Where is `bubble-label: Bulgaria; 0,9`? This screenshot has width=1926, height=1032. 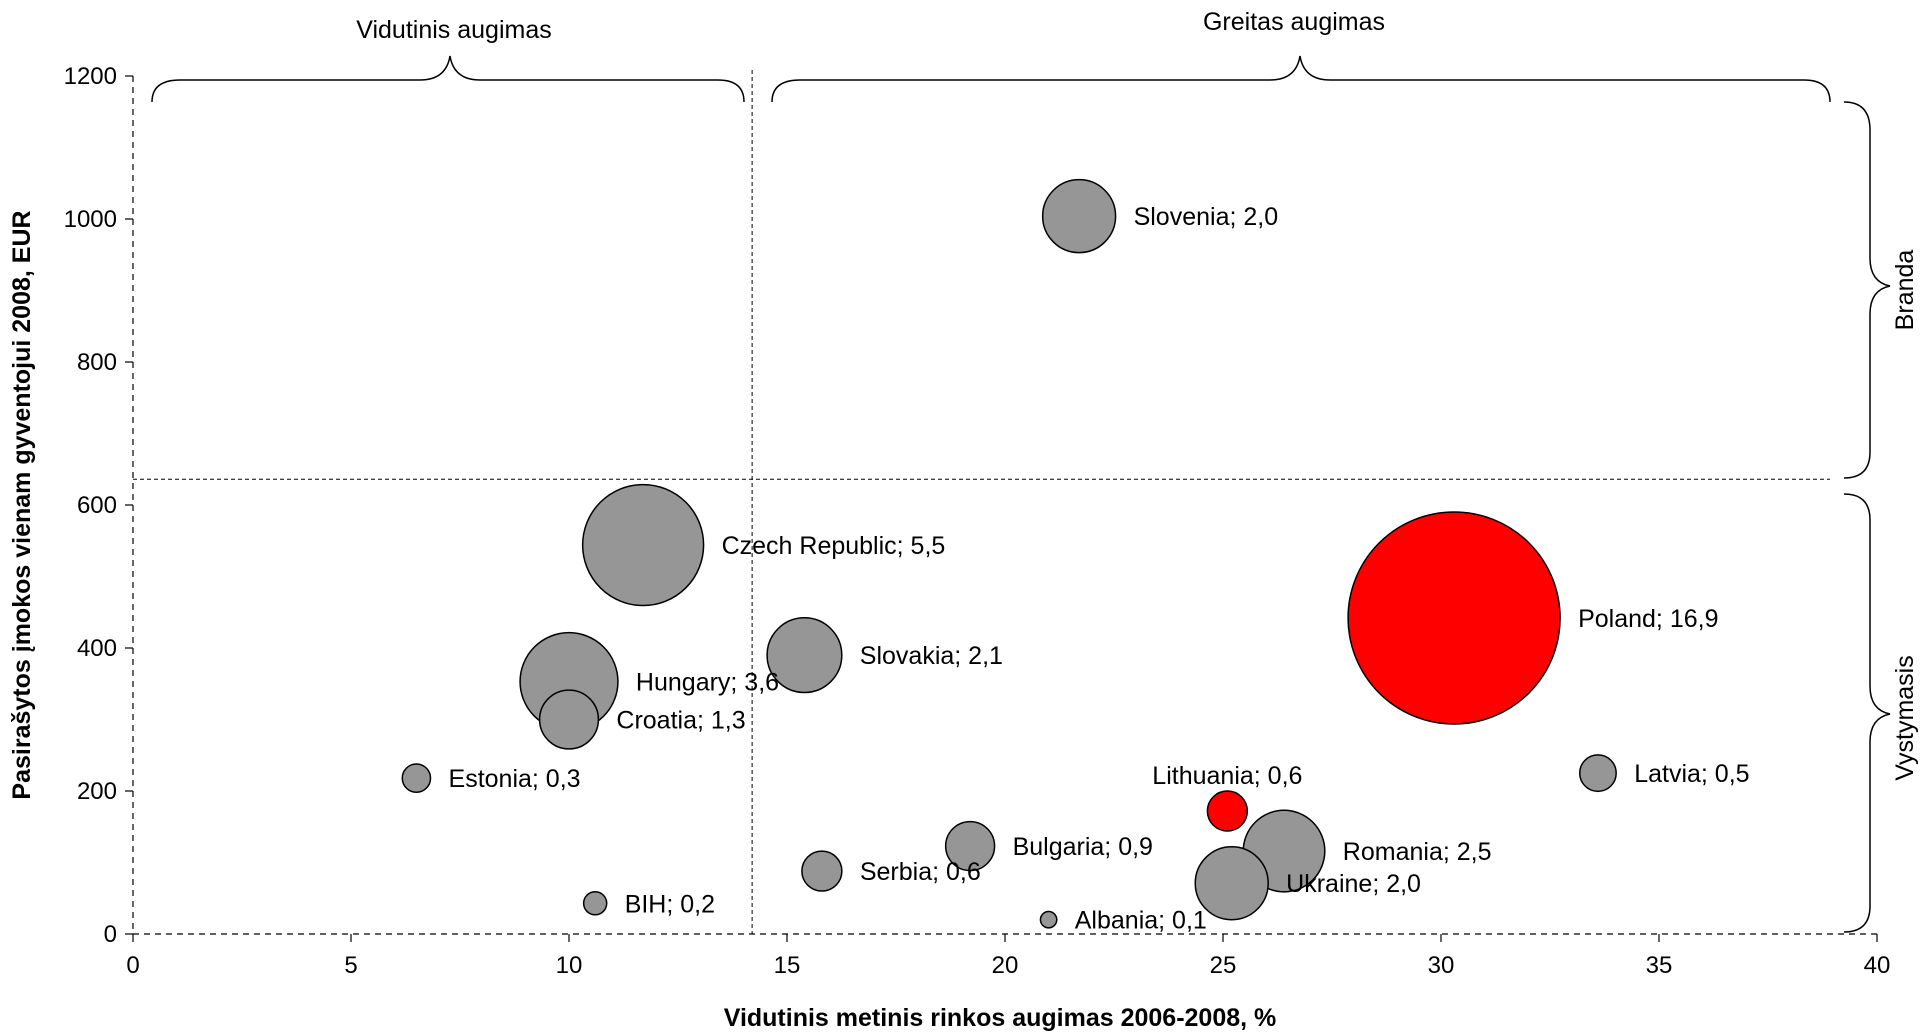
bubble-label: Bulgaria; 0,9 is located at coordinates (1083, 847).